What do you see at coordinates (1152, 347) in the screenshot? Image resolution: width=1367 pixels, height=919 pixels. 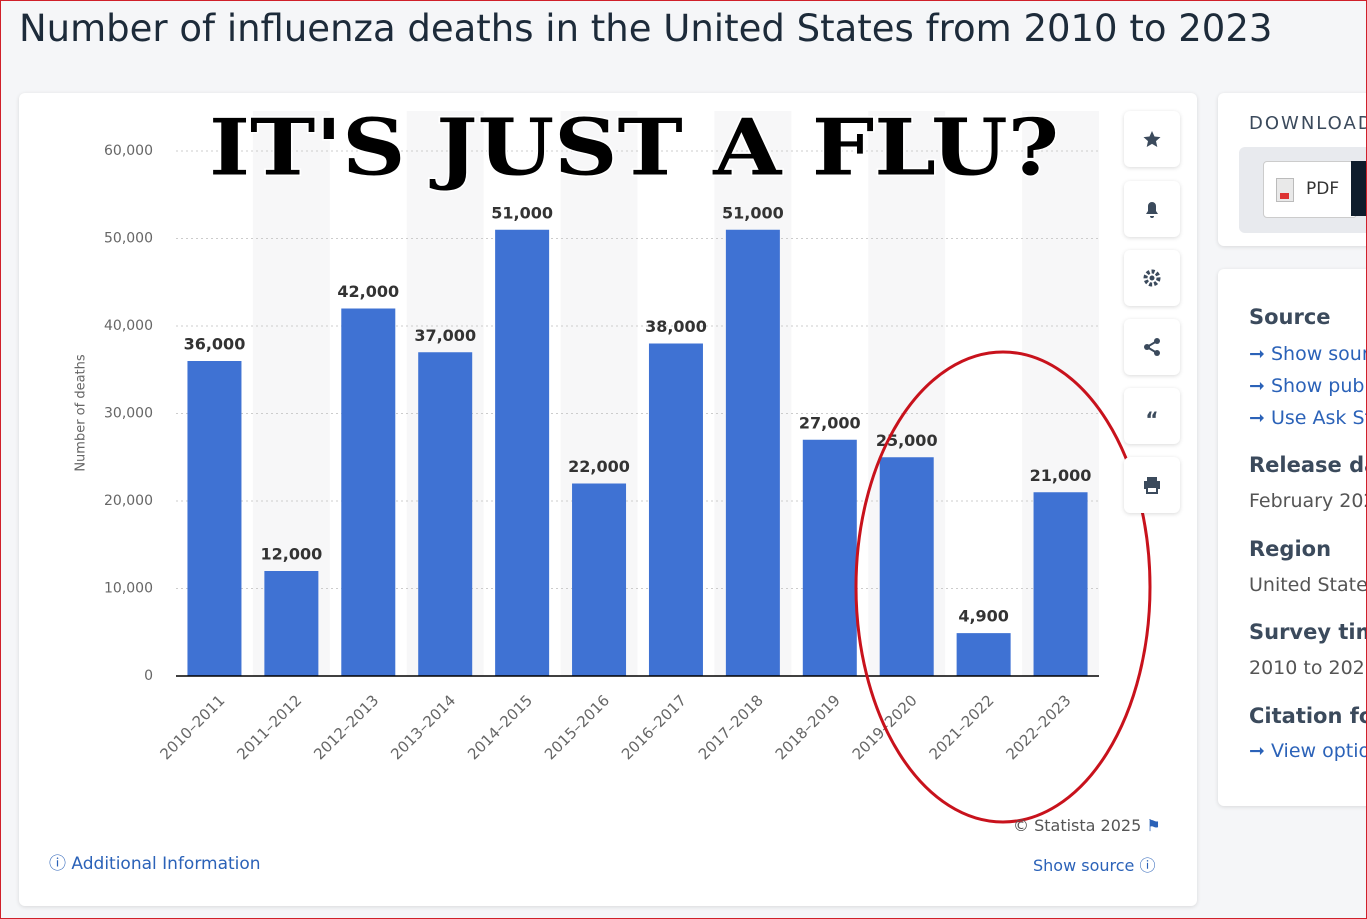 I see `share-button` at bounding box center [1152, 347].